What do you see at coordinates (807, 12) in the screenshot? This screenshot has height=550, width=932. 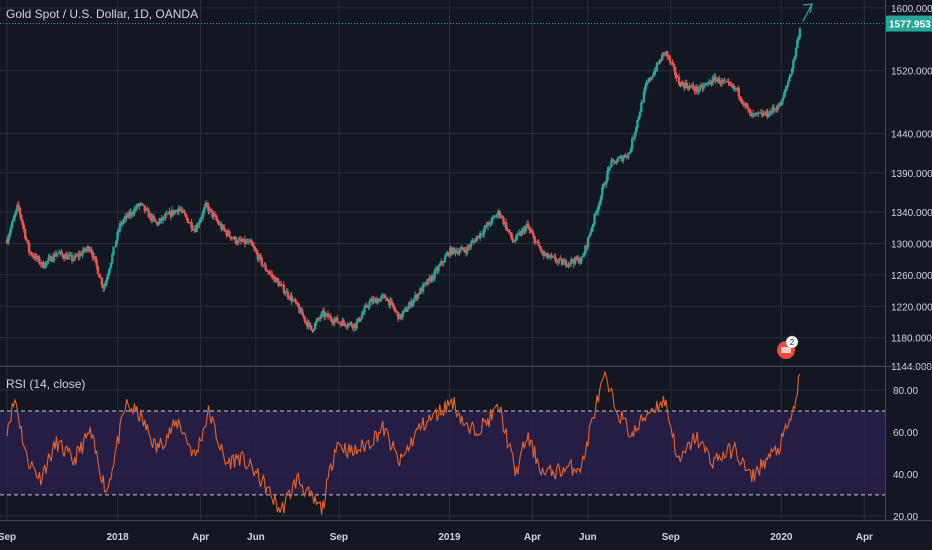 I see `trend-arrow-shaft` at bounding box center [807, 12].